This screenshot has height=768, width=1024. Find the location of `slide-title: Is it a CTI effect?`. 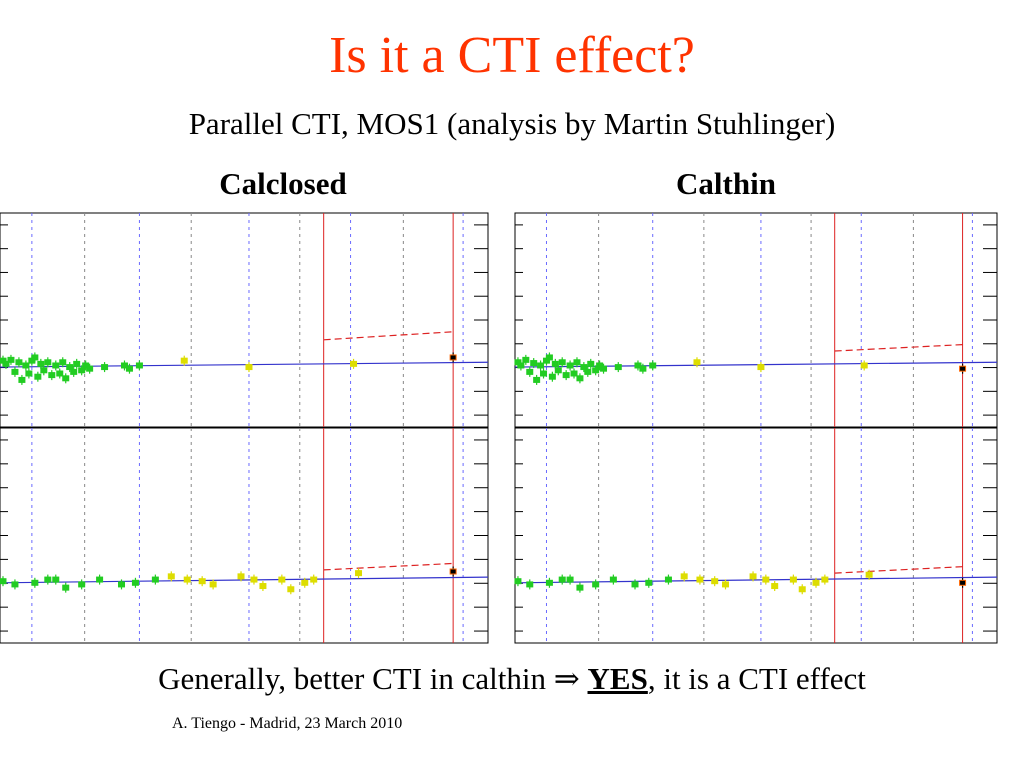

slide-title: Is it a CTI effect? is located at coordinates (512, 55).